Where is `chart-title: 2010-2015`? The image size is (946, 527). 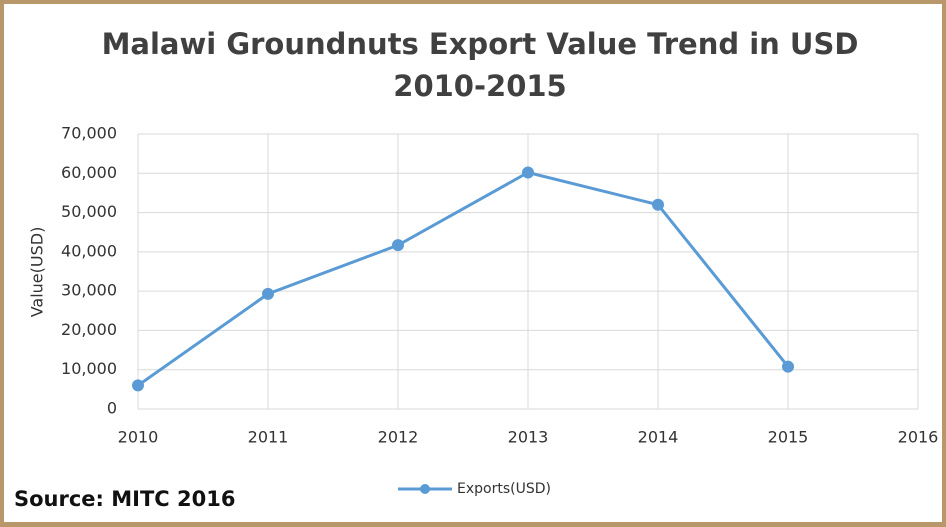
chart-title: 2010-2015 is located at coordinates (479, 86).